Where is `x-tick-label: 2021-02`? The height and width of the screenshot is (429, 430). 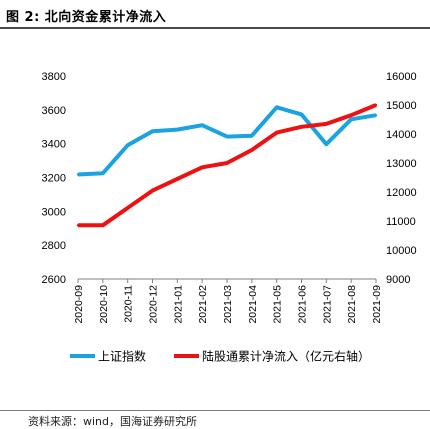 x-tick-label: 2021-02 is located at coordinates (203, 304).